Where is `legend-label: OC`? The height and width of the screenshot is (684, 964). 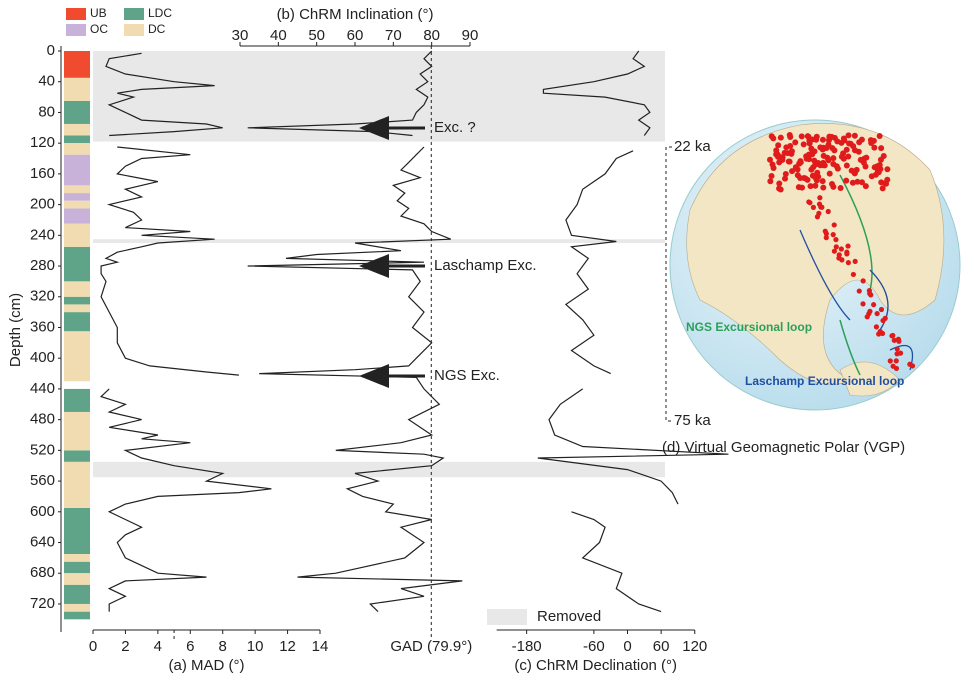
legend-label: OC is located at coordinates (99, 29).